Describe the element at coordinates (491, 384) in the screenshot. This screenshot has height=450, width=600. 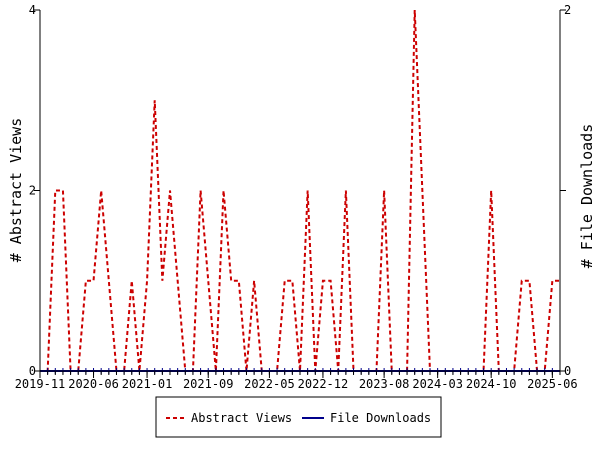
I see `x-tick-label: 2024-10` at that location.